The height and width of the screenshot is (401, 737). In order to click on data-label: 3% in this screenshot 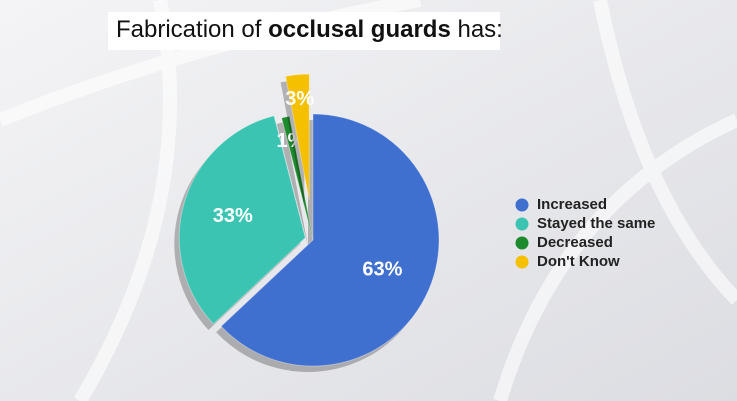, I will do `click(299, 99)`.